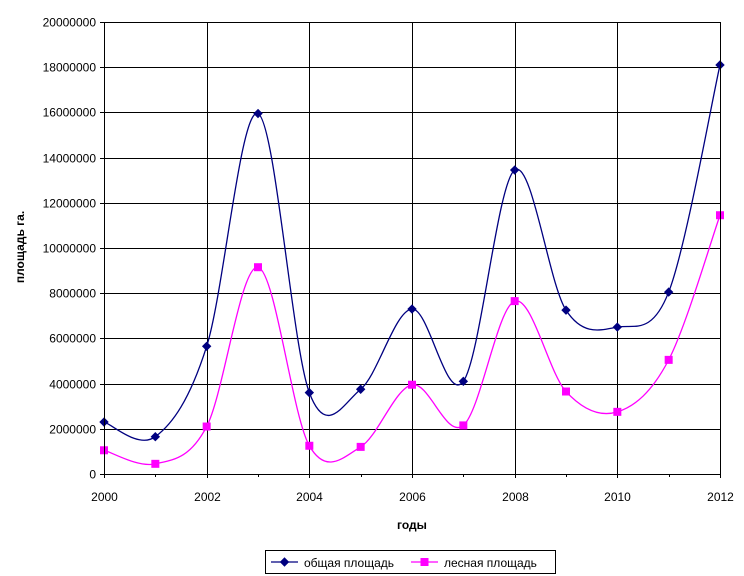  What do you see at coordinates (70, 249) in the screenshot?
I see `y-tick-label: 10000000` at bounding box center [70, 249].